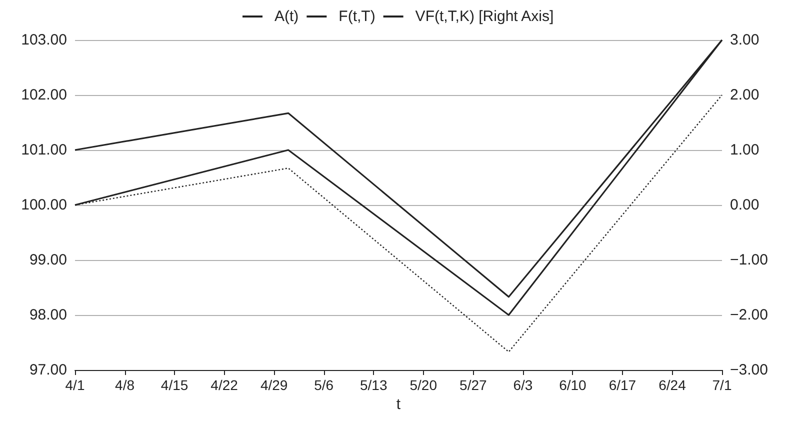  What do you see at coordinates (424, 385) in the screenshot?
I see `x-tick-label: 5/20` at bounding box center [424, 385].